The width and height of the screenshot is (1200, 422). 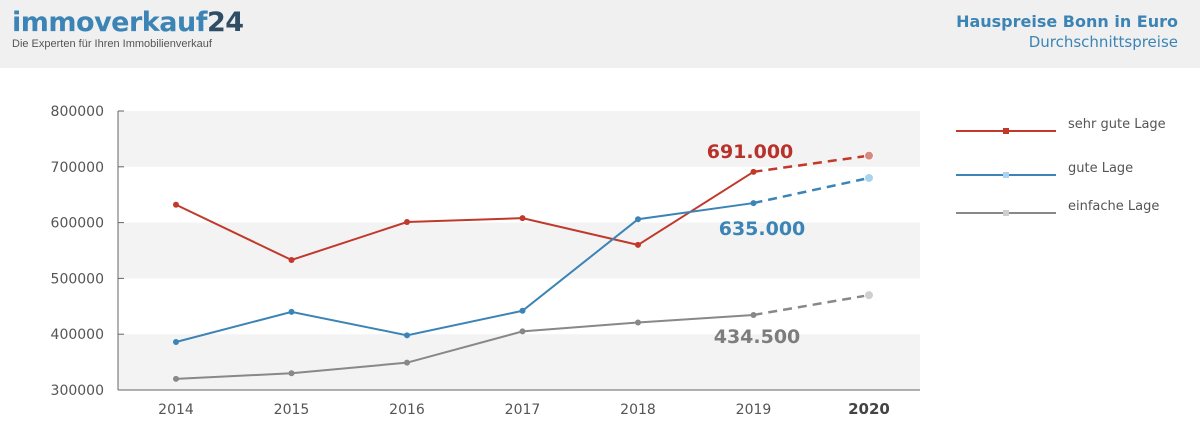 What do you see at coordinates (869, 409) in the screenshot?
I see `x-tick-label: 2020` at bounding box center [869, 409].